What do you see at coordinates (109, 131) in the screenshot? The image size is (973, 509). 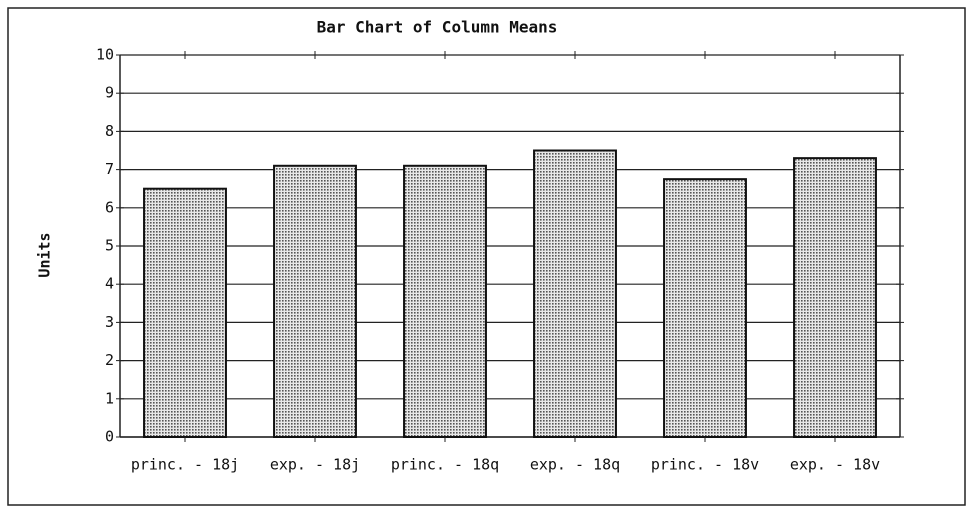 I see `y-tick-label: 8` at bounding box center [109, 131].